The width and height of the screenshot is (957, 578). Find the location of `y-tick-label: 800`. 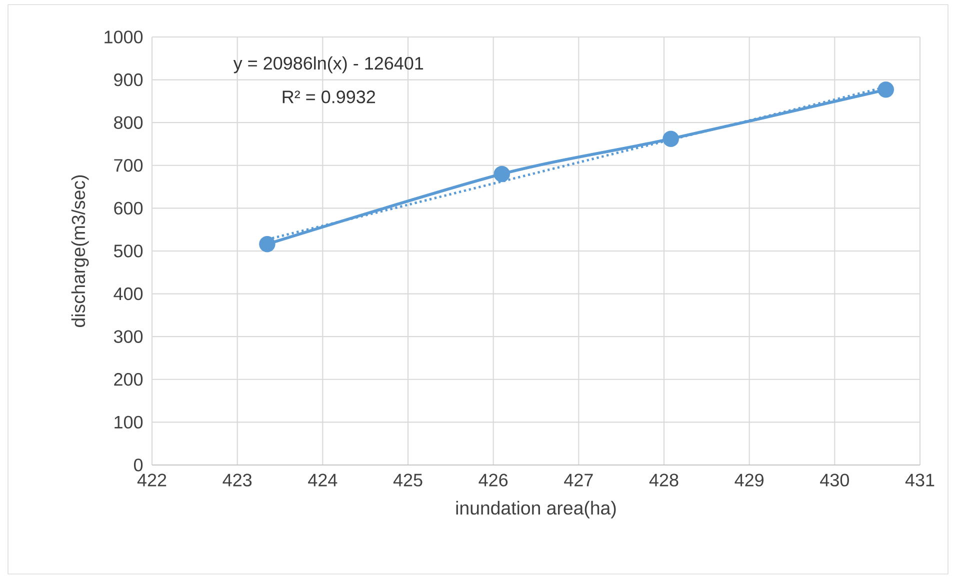

y-tick-label: 800 is located at coordinates (128, 122).